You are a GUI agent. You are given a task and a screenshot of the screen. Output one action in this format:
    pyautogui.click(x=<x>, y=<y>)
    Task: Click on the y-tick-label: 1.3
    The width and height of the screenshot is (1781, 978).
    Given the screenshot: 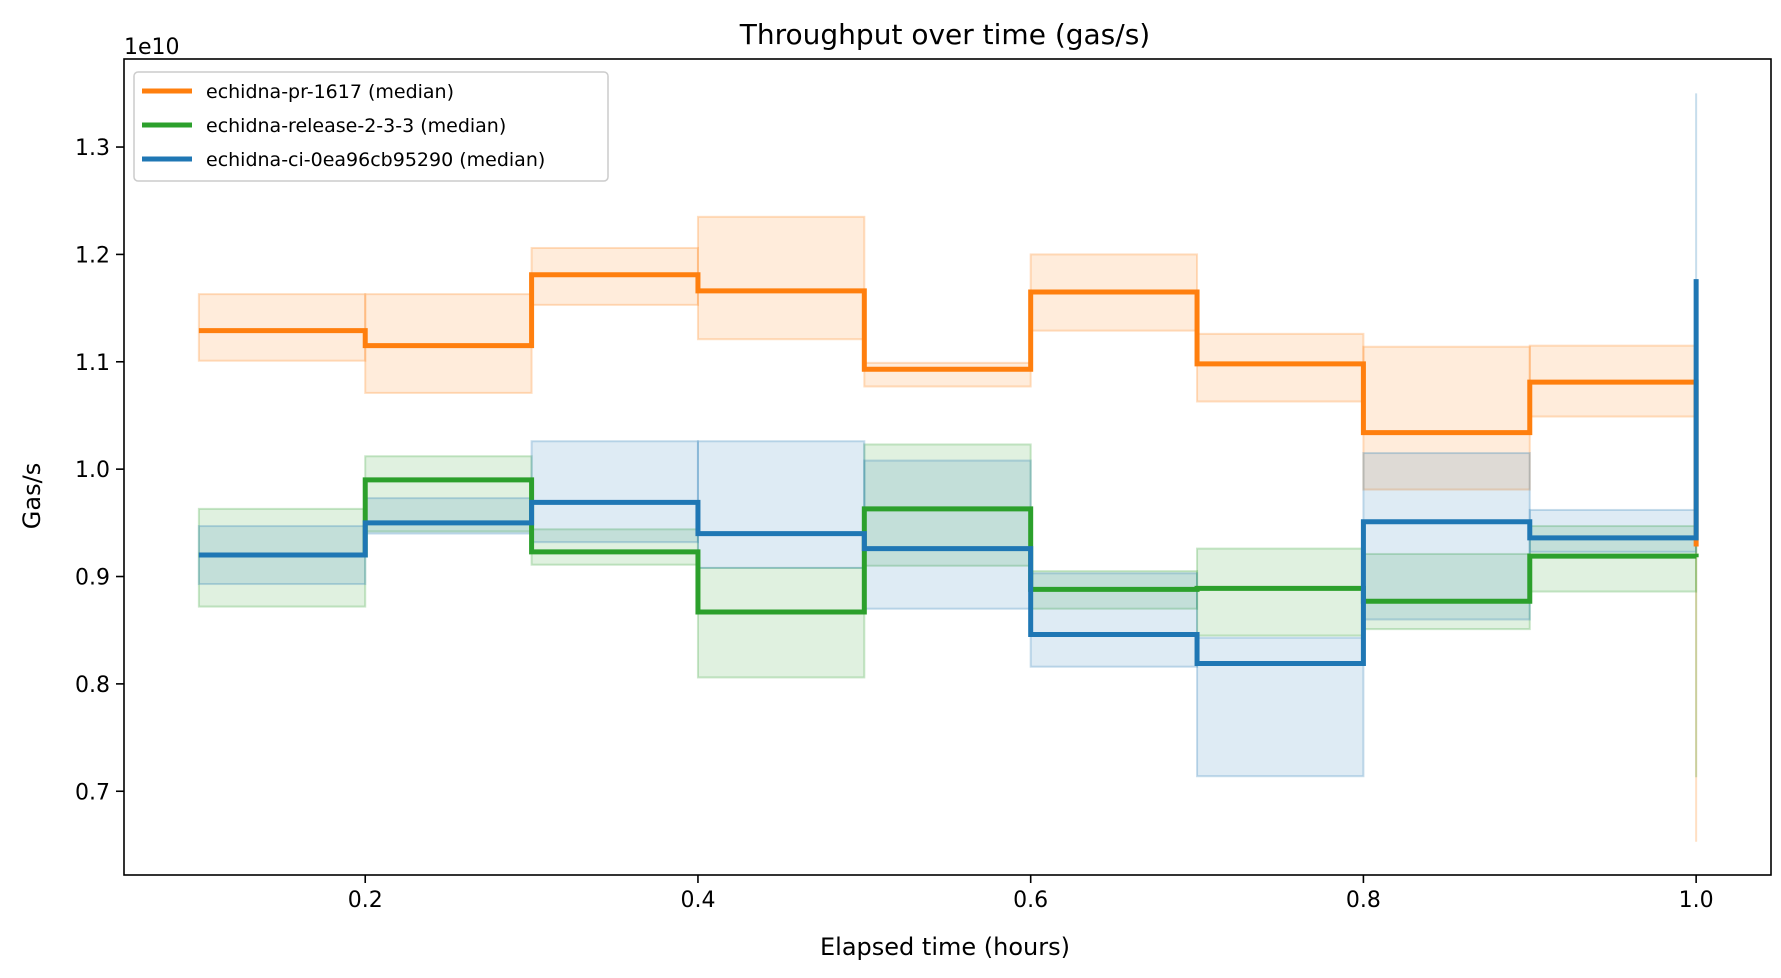 What is the action you would take?
    pyautogui.click(x=92, y=148)
    